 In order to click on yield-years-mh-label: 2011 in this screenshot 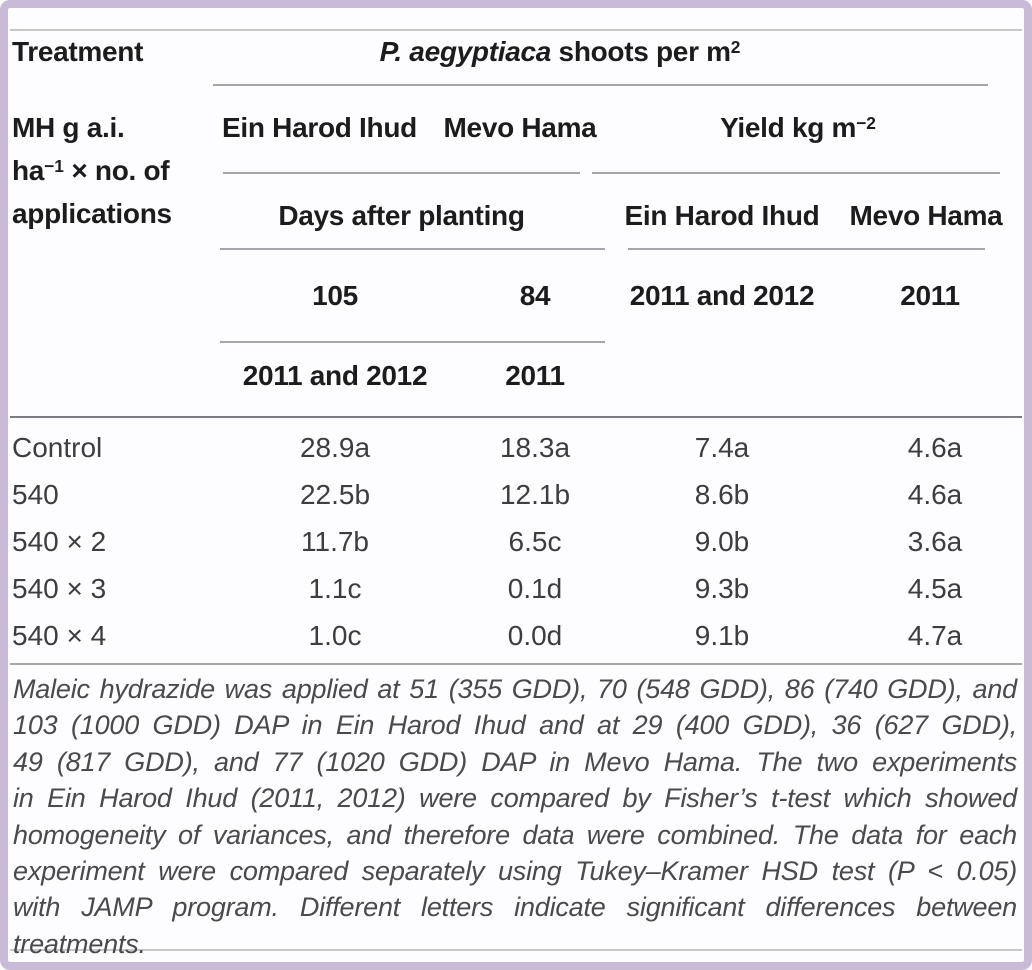, I will do `click(930, 295)`.